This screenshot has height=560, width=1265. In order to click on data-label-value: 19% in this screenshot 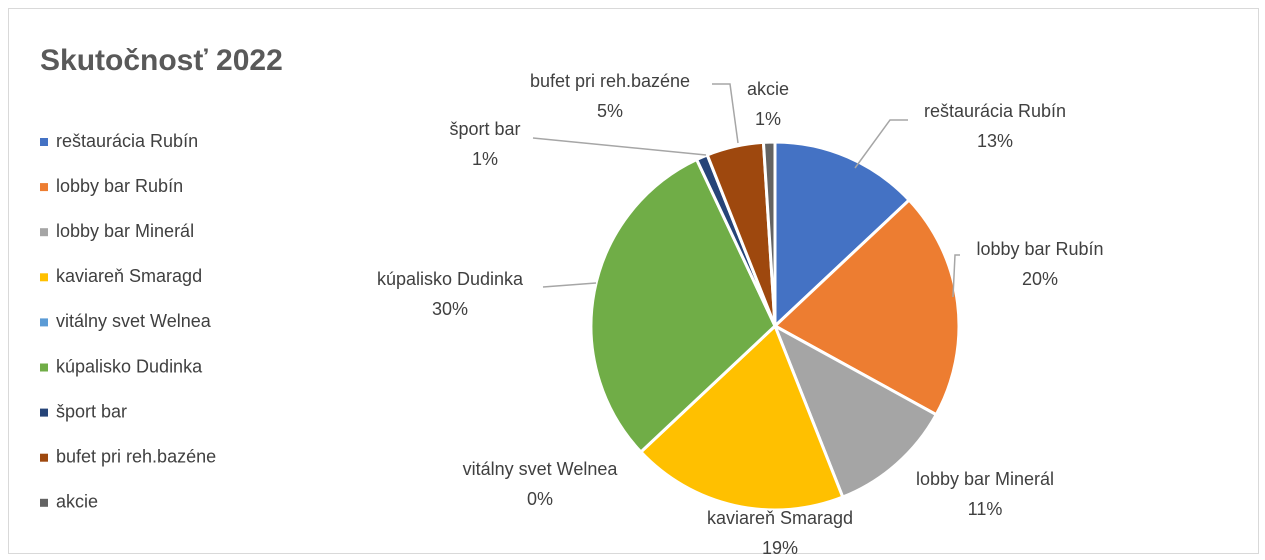, I will do `click(780, 548)`.